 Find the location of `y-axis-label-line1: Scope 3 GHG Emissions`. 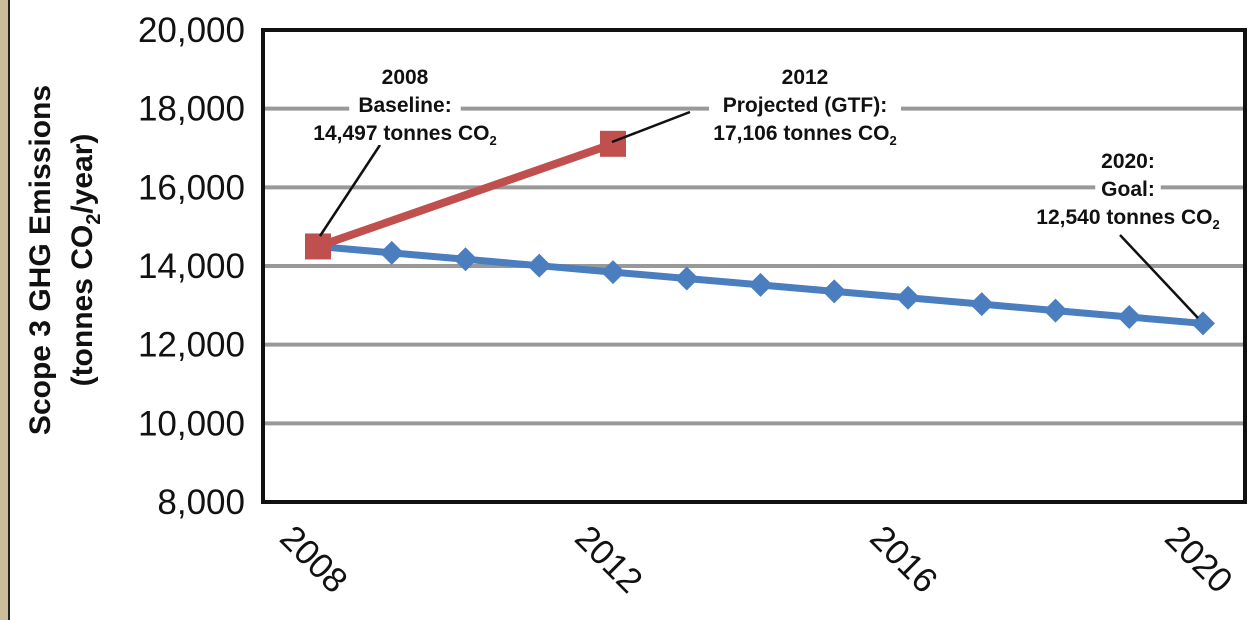

y-axis-label-line1: Scope 3 GHG Emissions is located at coordinates (40, 260).